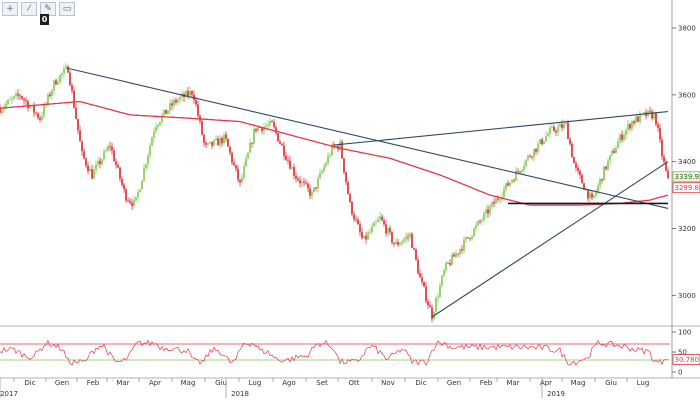  Describe the element at coordinates (686, 188) in the screenshot. I see `ma-value-label-box` at that location.